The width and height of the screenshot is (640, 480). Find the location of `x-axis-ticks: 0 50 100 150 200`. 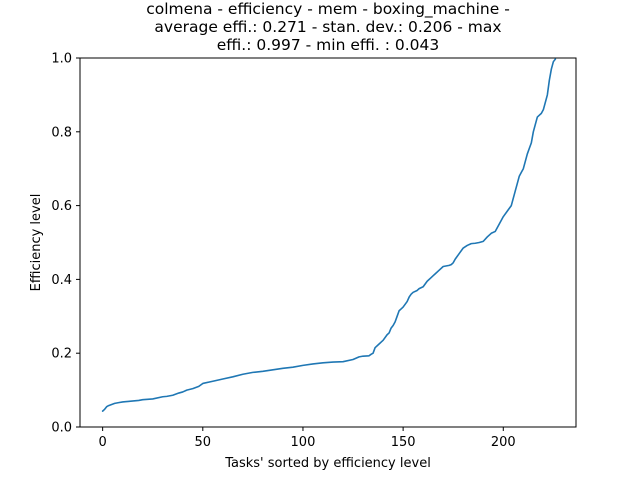

x-axis-ticks: 0 50 100 150 200 is located at coordinates (307, 438).